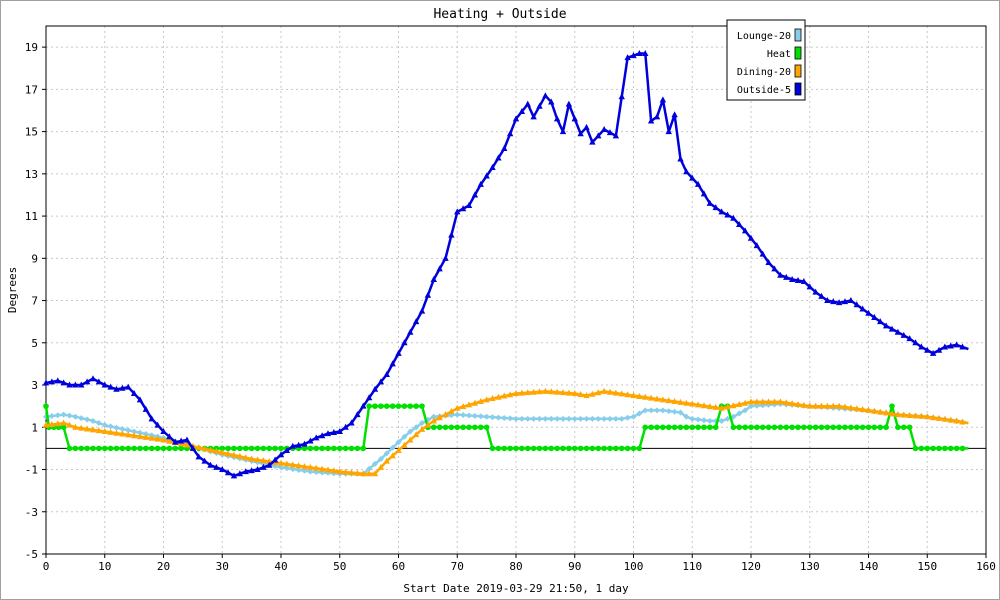 The height and width of the screenshot is (600, 1000). Describe the element at coordinates (751, 566) in the screenshot. I see `x-tick-label: 120` at that location.